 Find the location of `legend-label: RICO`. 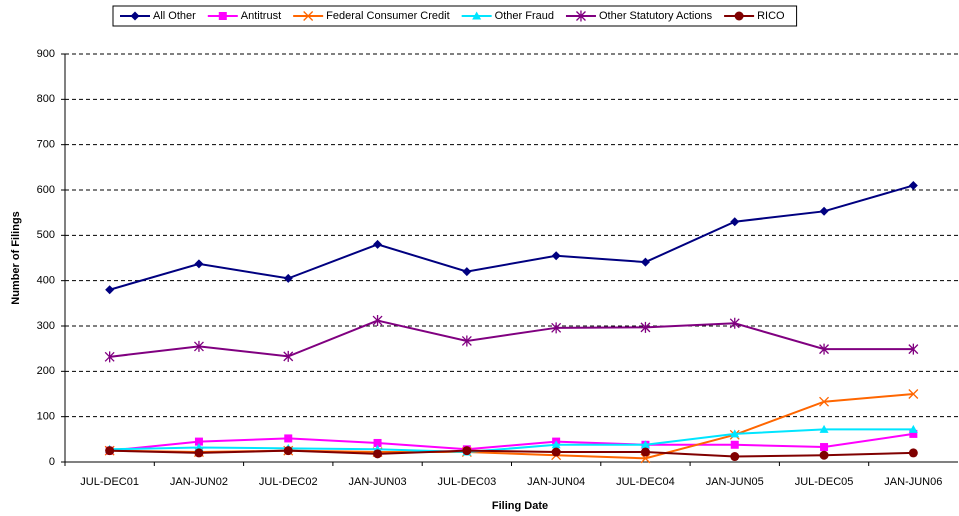

legend-label: RICO is located at coordinates (771, 16).